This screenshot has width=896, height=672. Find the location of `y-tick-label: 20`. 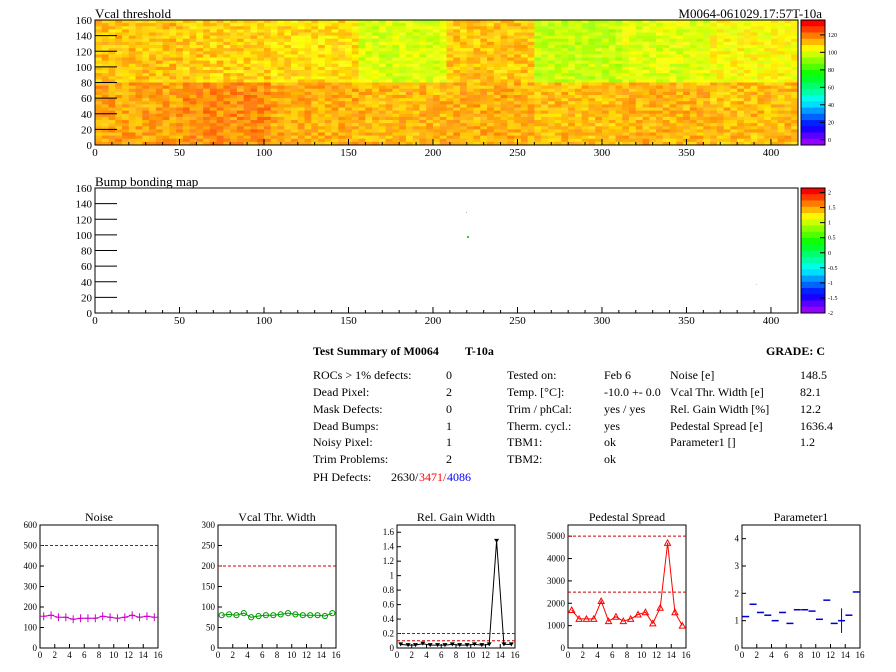

y-tick-label: 20 is located at coordinates (87, 130).